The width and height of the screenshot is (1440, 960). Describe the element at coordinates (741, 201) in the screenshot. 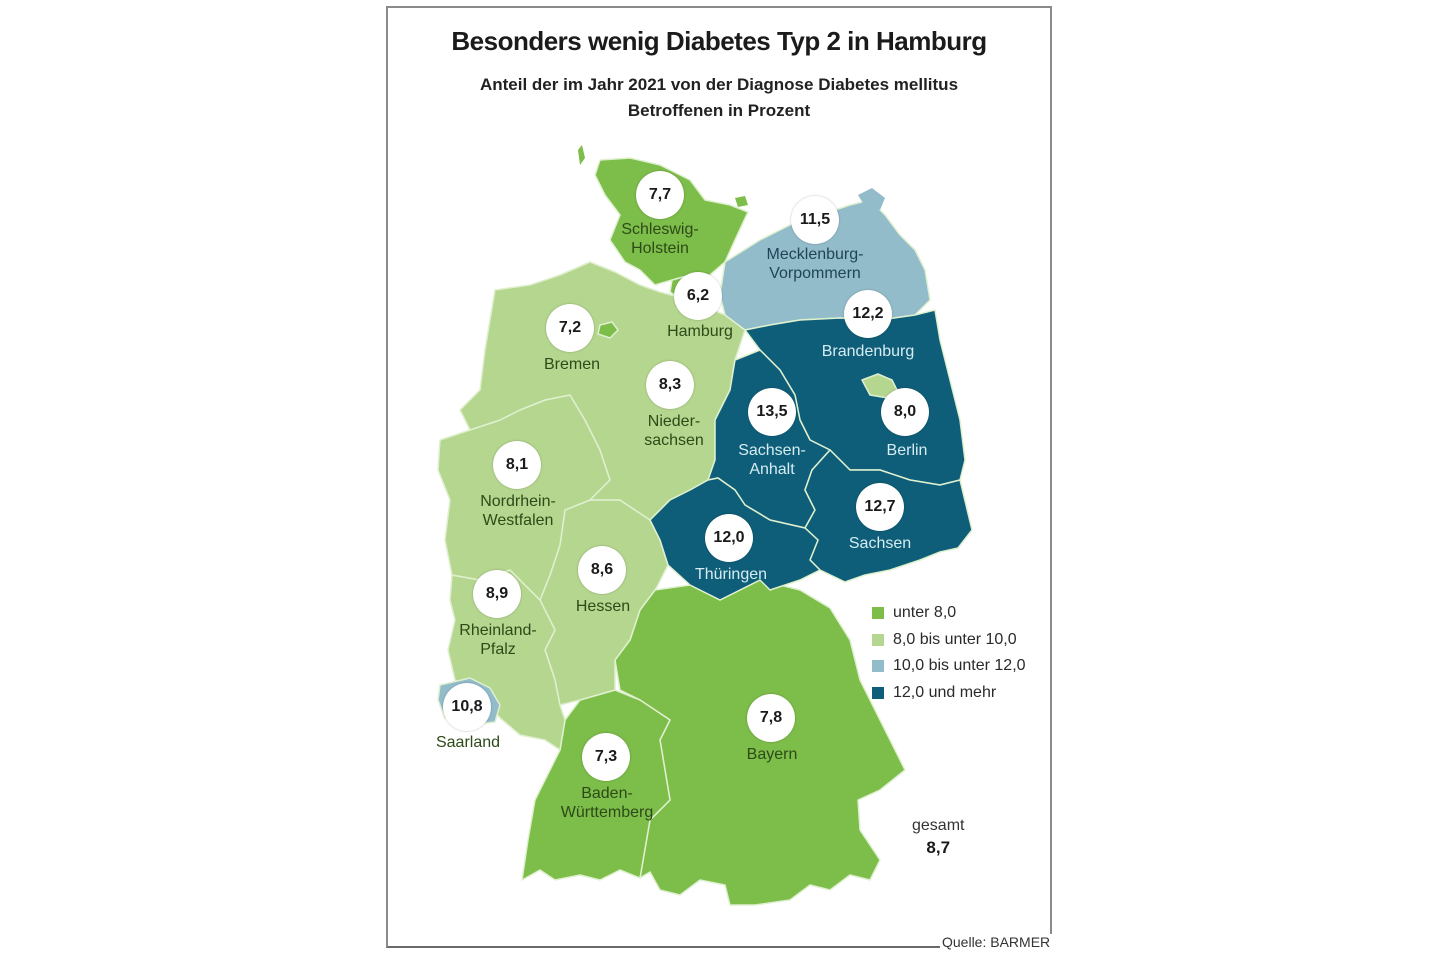

I see `island-fehmarn` at that location.